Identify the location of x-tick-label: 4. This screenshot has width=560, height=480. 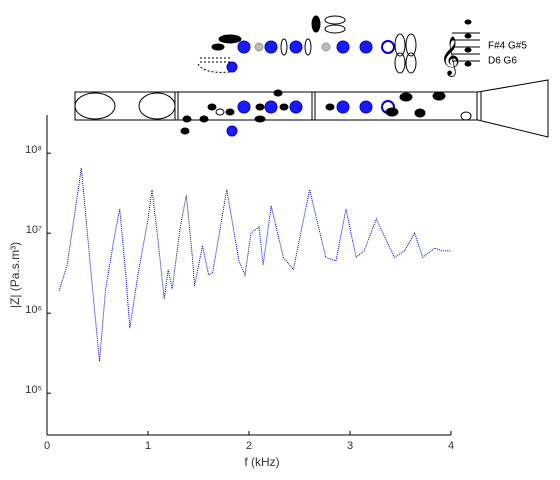
(451, 446).